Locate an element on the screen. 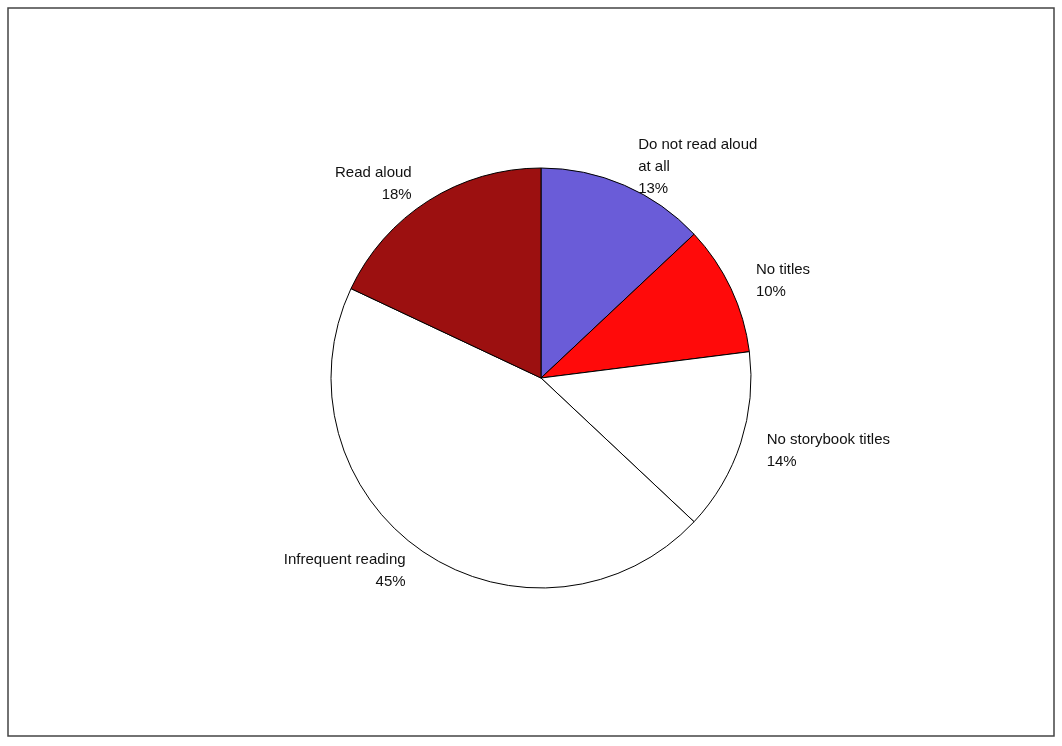  slice-label: No storybook titles is located at coordinates (828, 439).